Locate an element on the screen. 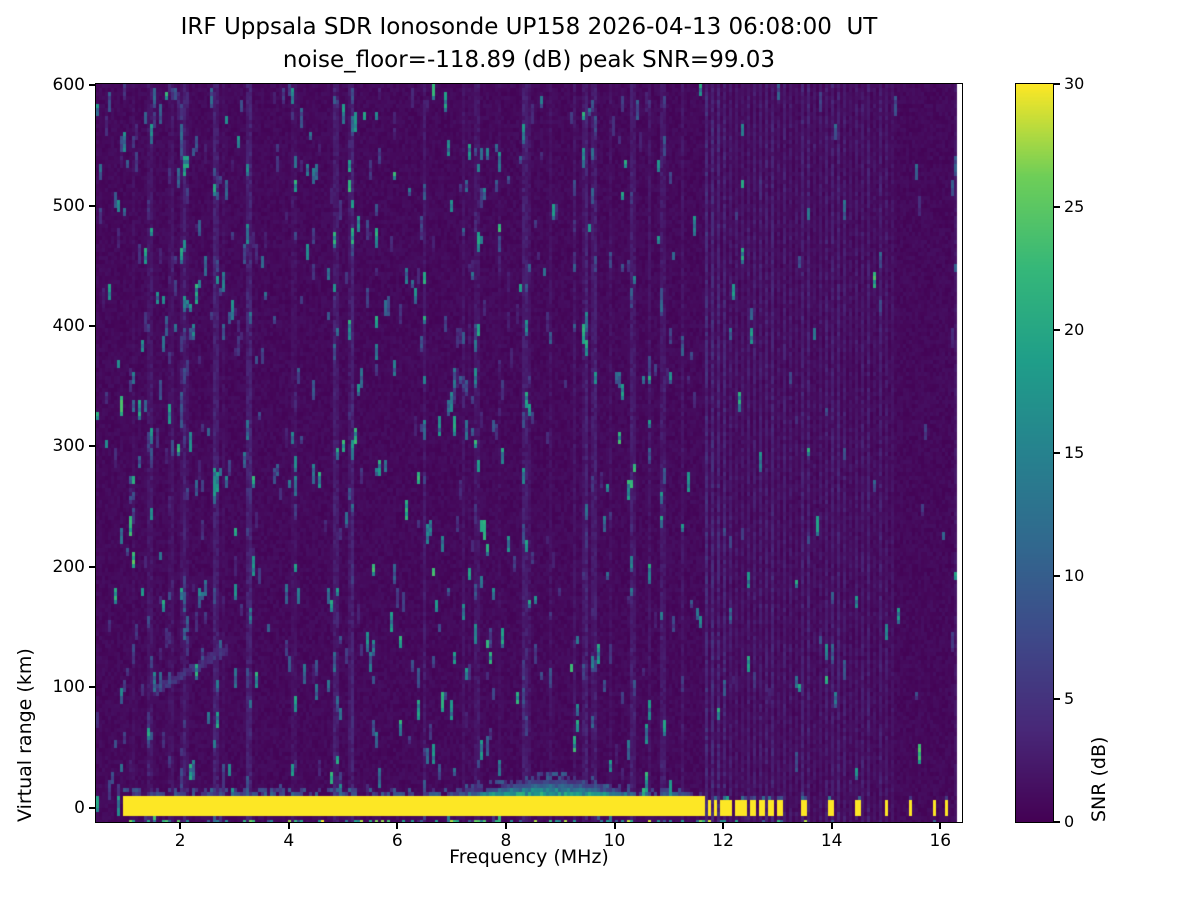  colorbar-tick-label: 25 is located at coordinates (1074, 206).